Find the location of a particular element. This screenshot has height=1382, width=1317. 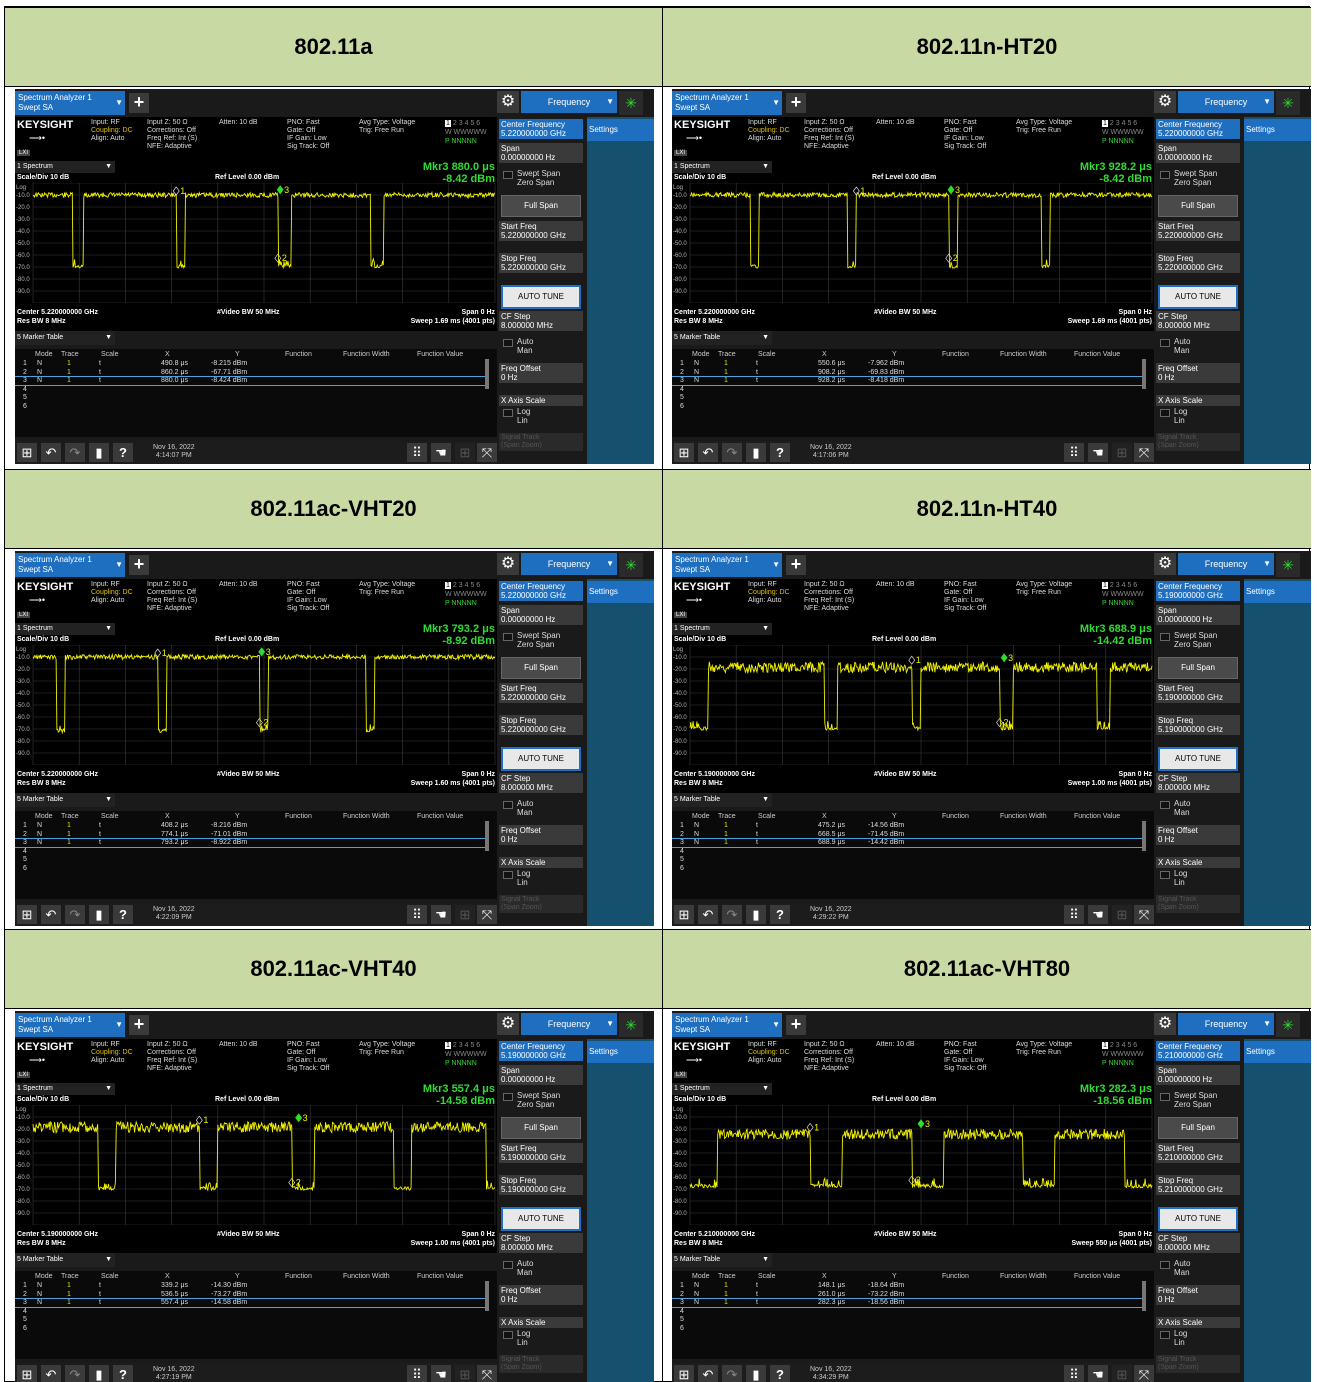

table-row: 1 N 1 t 550.6 μs -7.962 dBm is located at coordinates (907, 364).